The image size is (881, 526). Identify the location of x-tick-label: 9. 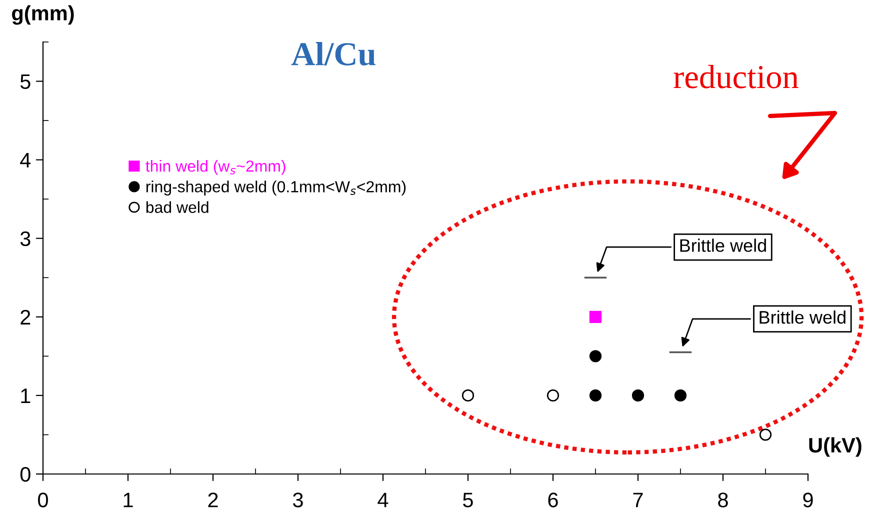
(808, 500).